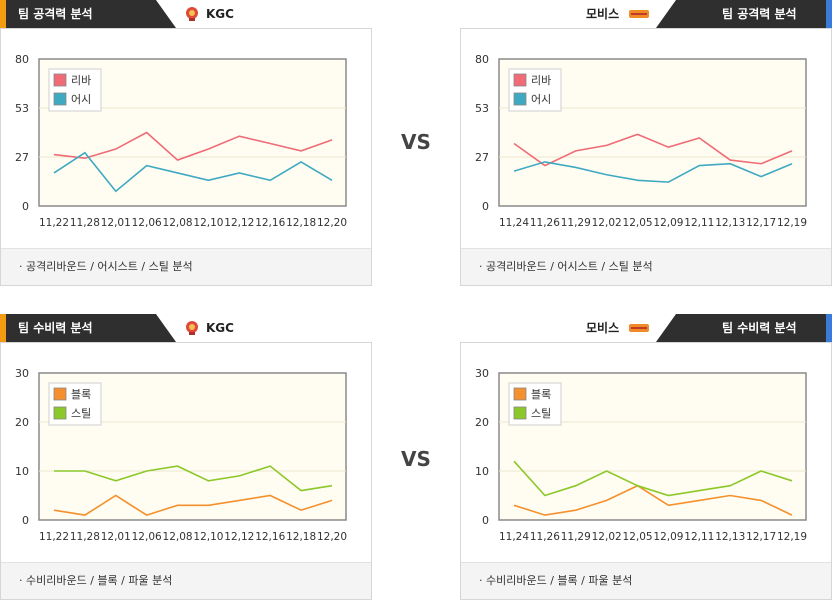 The height and width of the screenshot is (602, 832). I want to click on x-tick-label: 12,01, so click(116, 537).